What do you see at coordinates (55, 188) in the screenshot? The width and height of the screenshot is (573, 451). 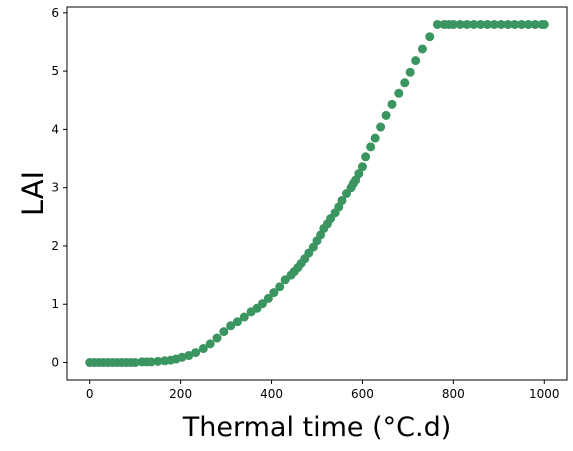 I see `y-tick-label: 3` at bounding box center [55, 188].